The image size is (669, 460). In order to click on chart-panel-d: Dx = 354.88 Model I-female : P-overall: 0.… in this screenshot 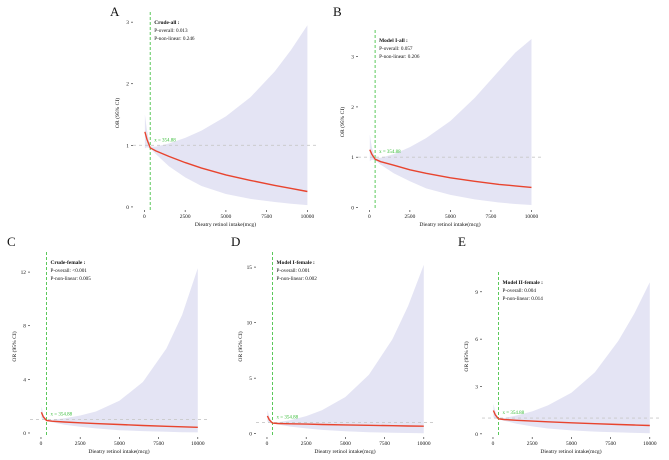, I will do `click(332, 344)`.